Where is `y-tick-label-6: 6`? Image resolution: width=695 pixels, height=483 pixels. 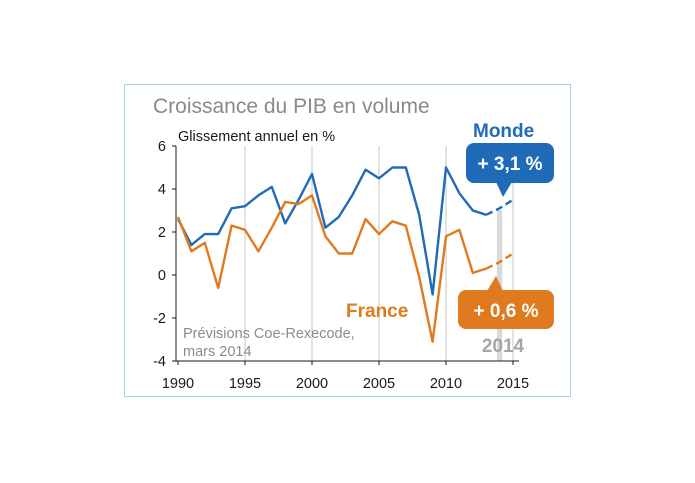
y-tick-label-6: 6 is located at coordinates (162, 147).